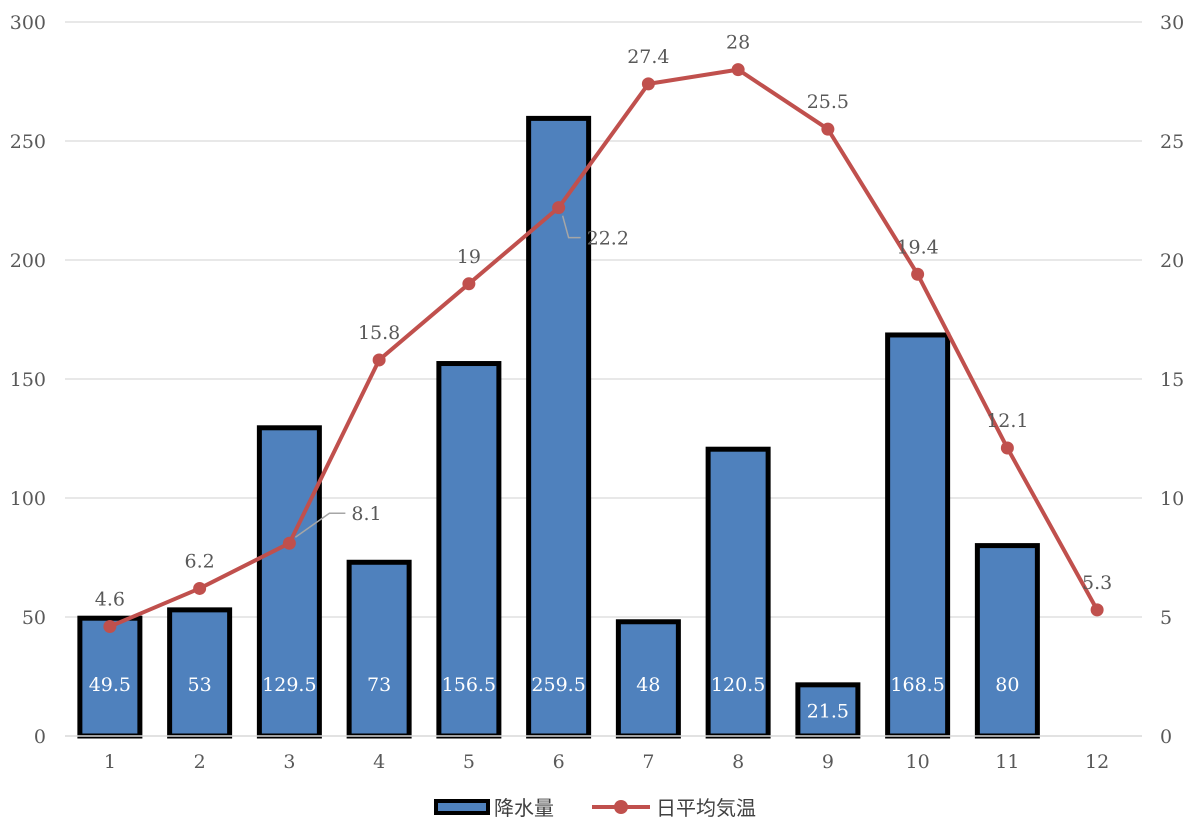  What do you see at coordinates (28, 499) in the screenshot?
I see `left-tick-label: 100` at bounding box center [28, 499].